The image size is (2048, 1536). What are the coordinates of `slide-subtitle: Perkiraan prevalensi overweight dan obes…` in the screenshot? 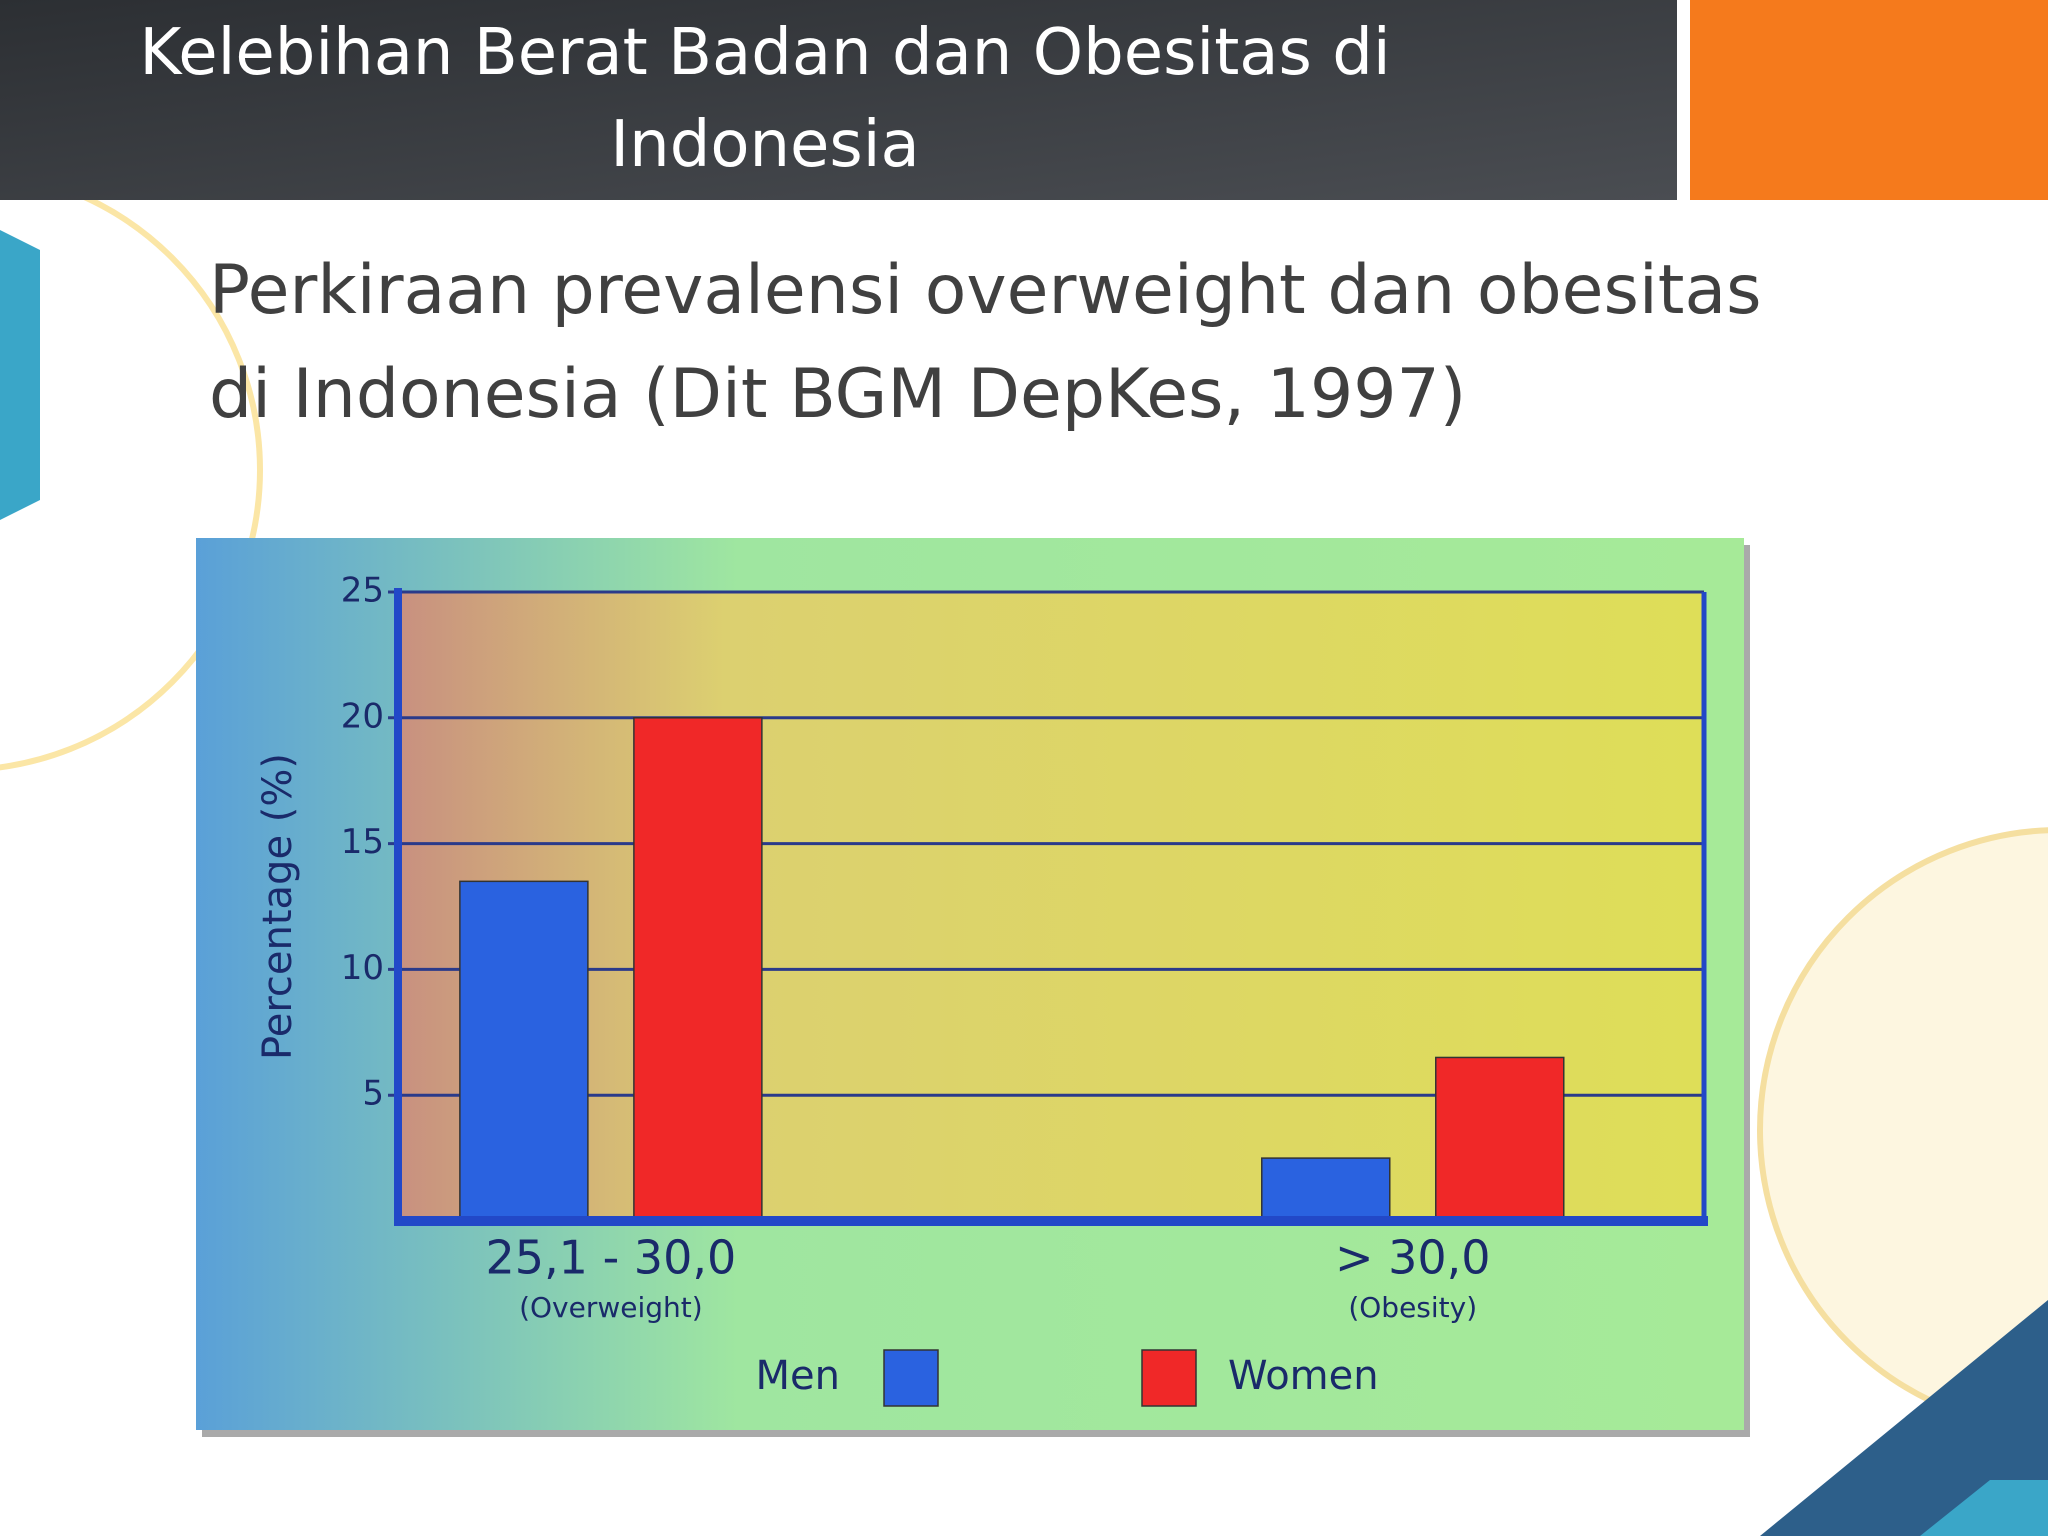 It's located at (985, 342).